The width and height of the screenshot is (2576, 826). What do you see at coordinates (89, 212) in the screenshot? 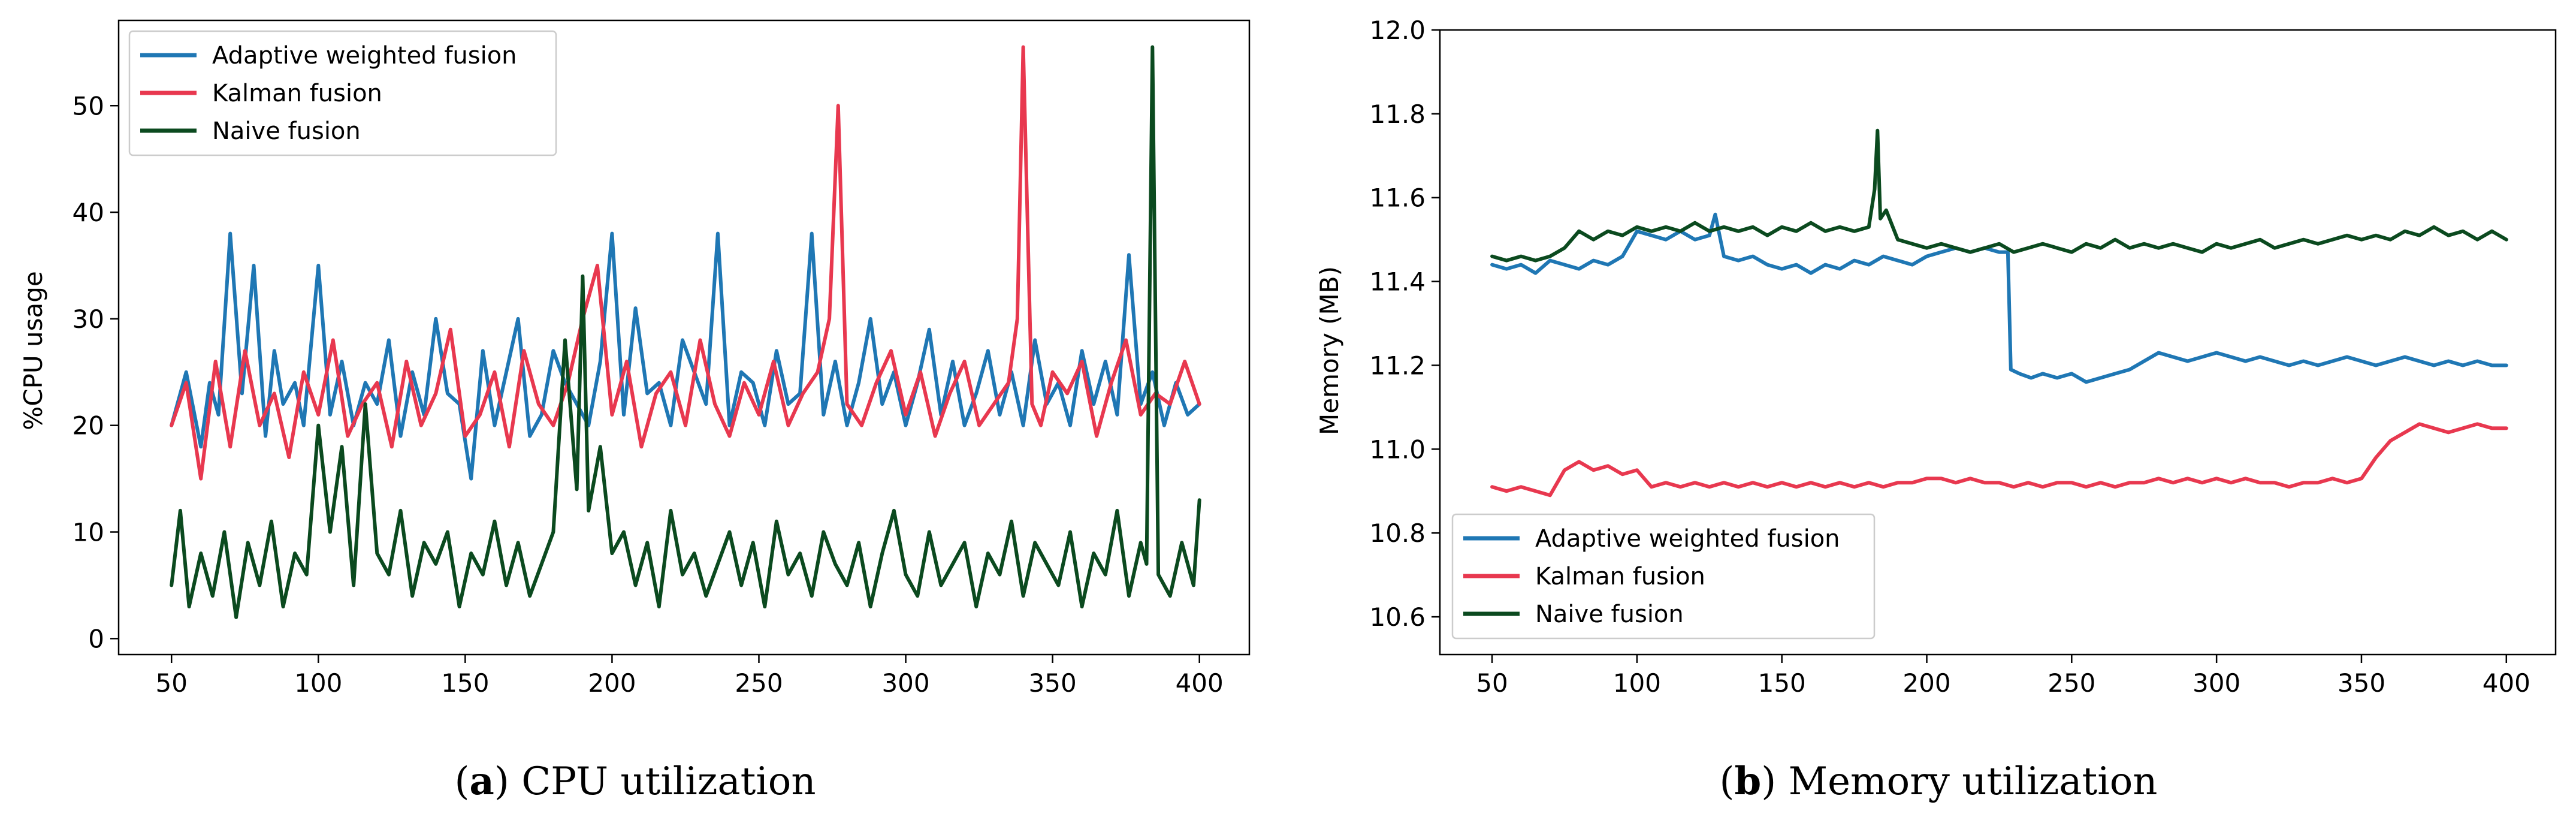
I see `y-tick-label: 40` at bounding box center [89, 212].